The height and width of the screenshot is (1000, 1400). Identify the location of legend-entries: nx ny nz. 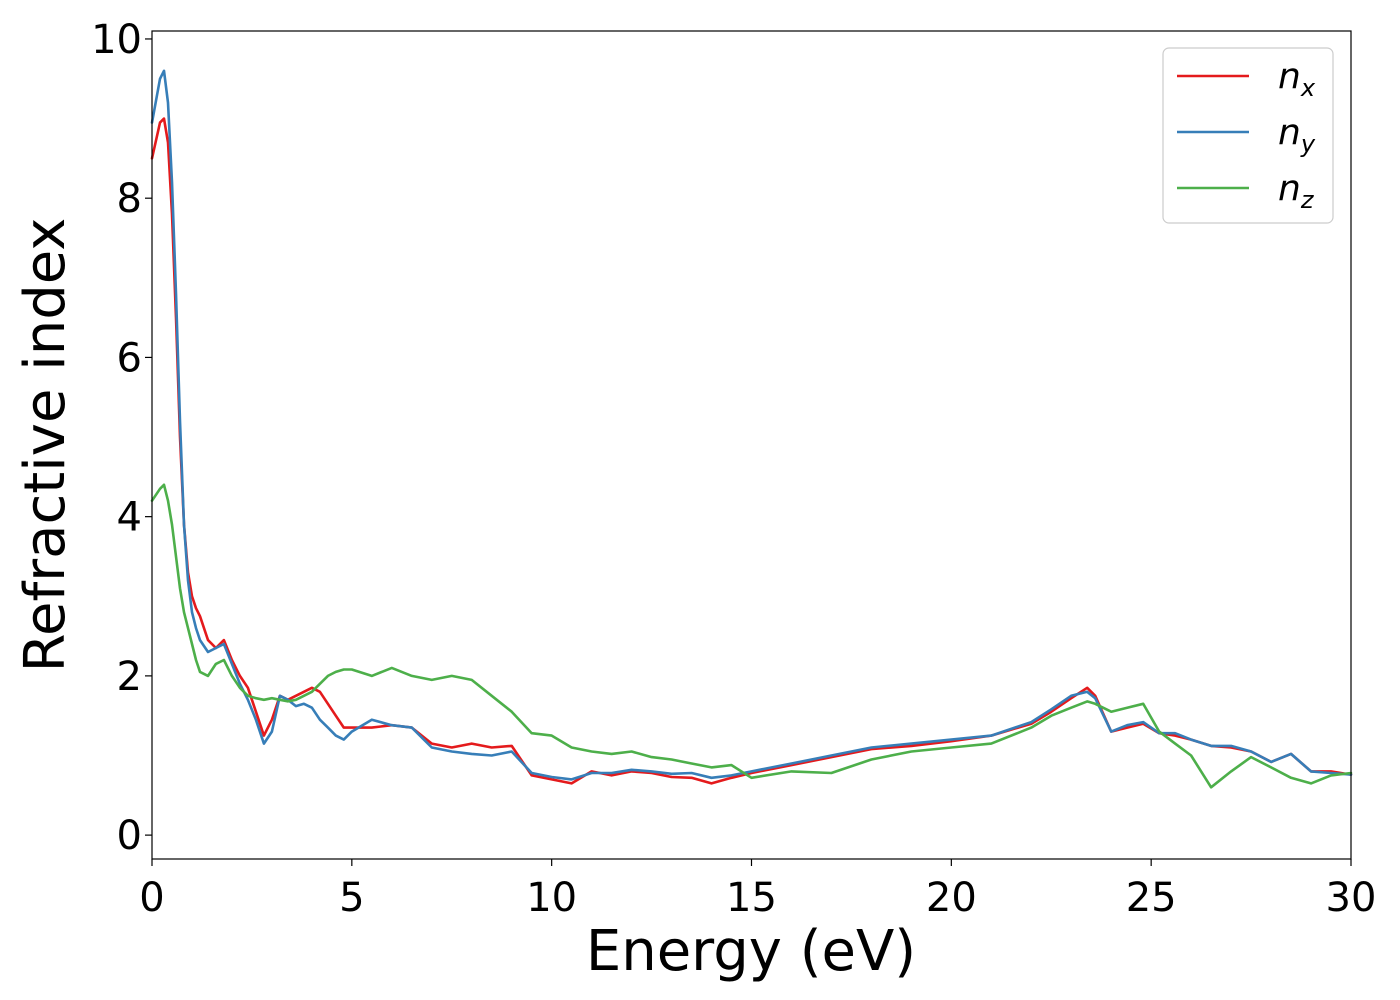
(1246, 135).